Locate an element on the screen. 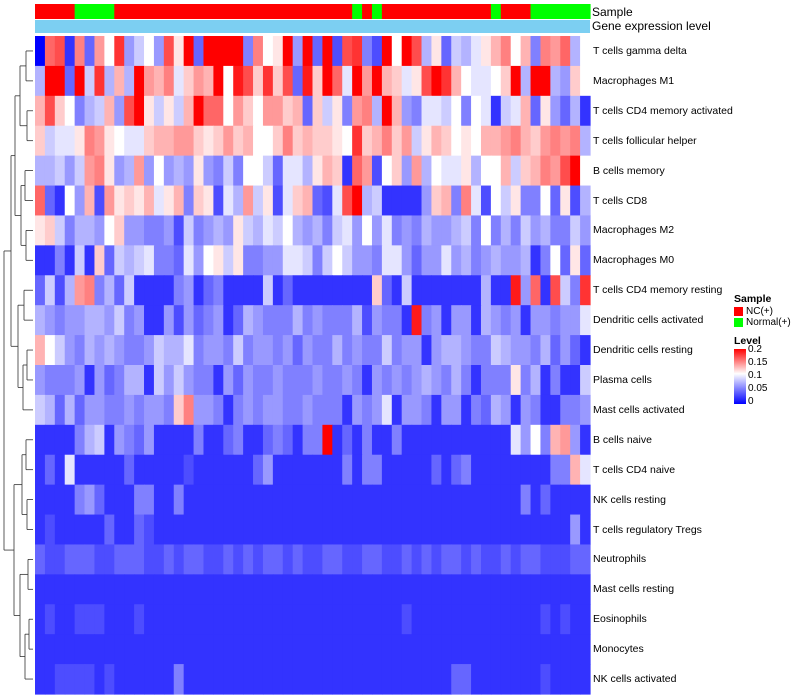  gene-expression-annotation-bar is located at coordinates (312, 26).